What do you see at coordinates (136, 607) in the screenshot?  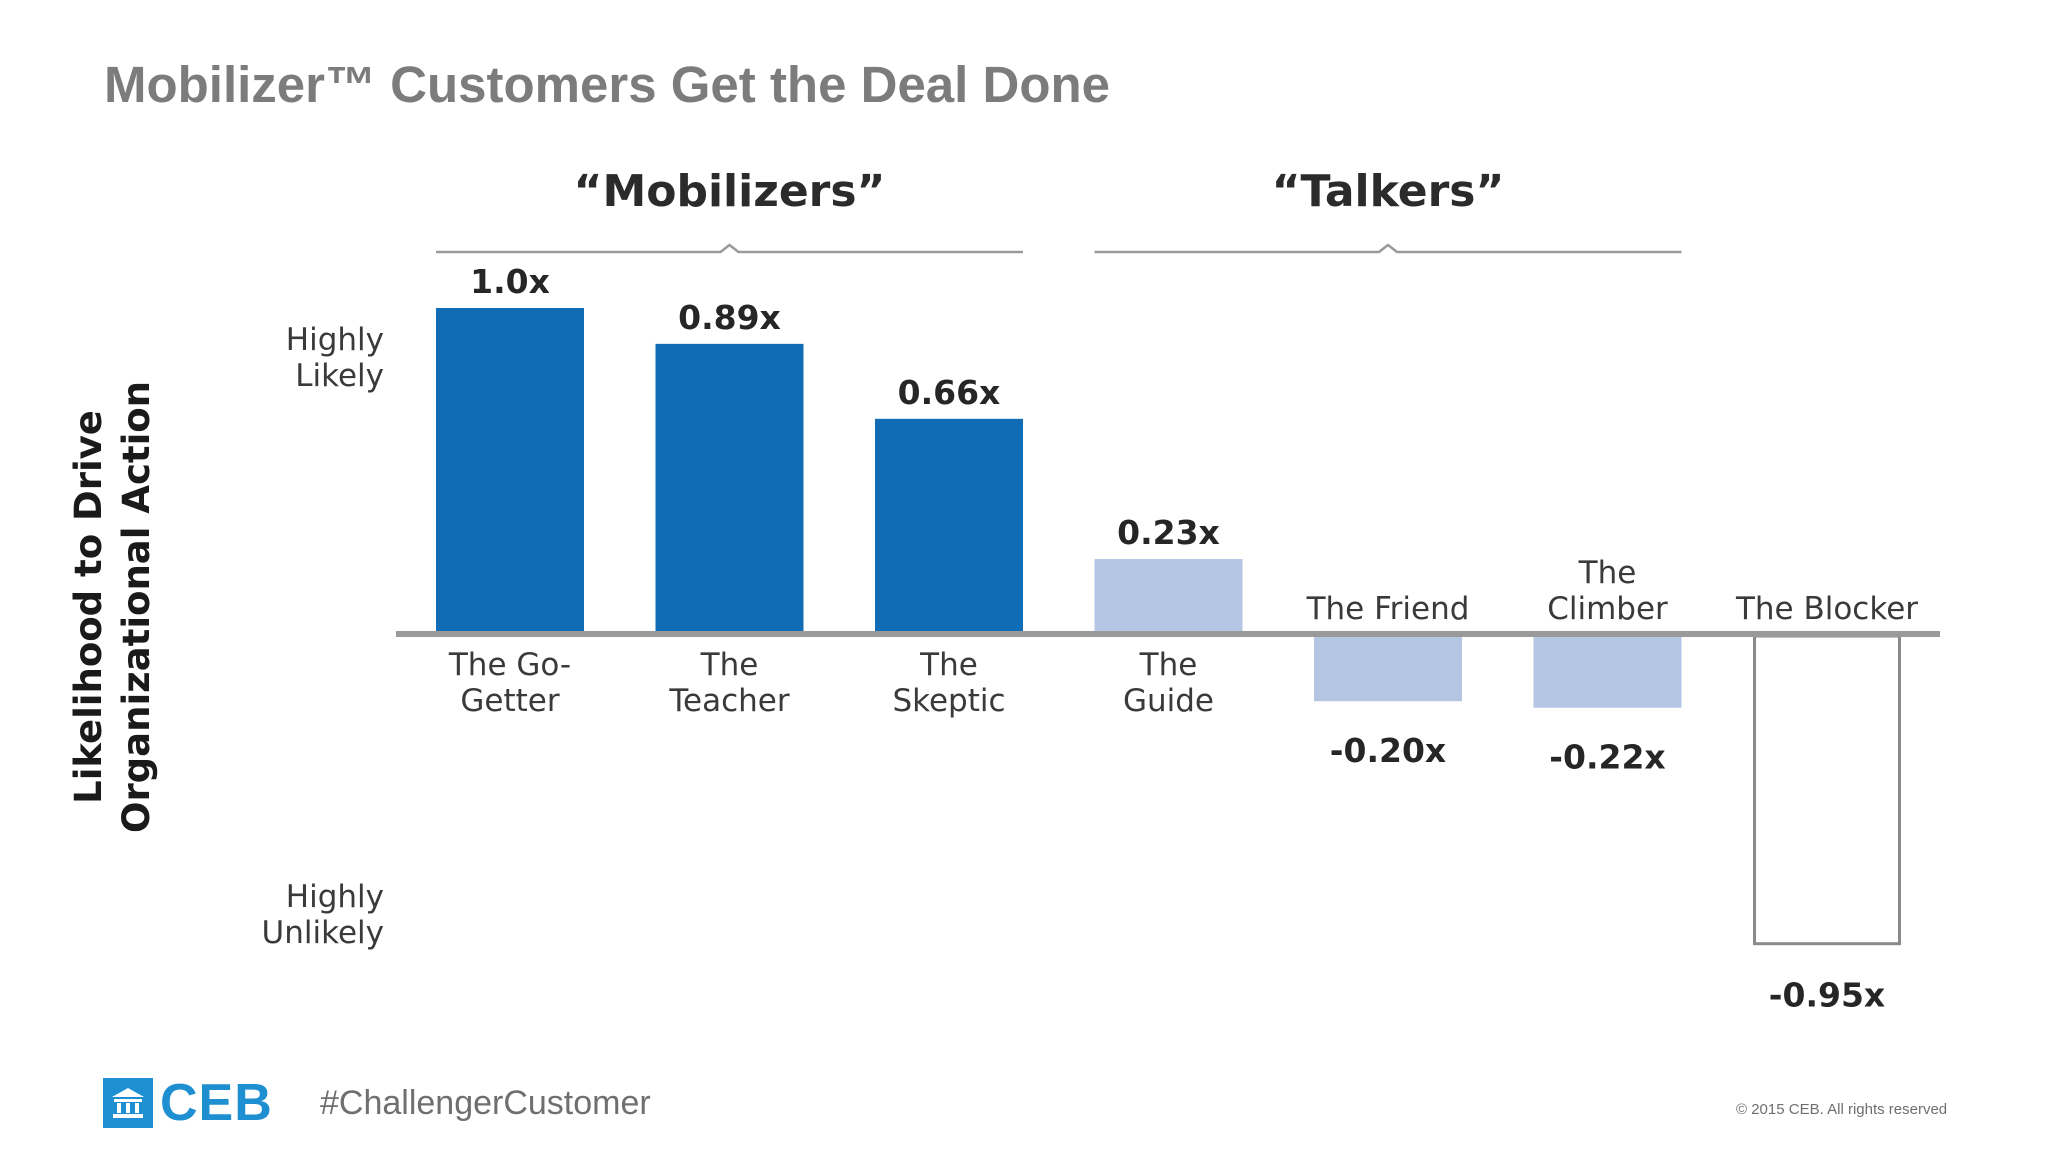 I see `y-axis-title-line: Organizational Action` at bounding box center [136, 607].